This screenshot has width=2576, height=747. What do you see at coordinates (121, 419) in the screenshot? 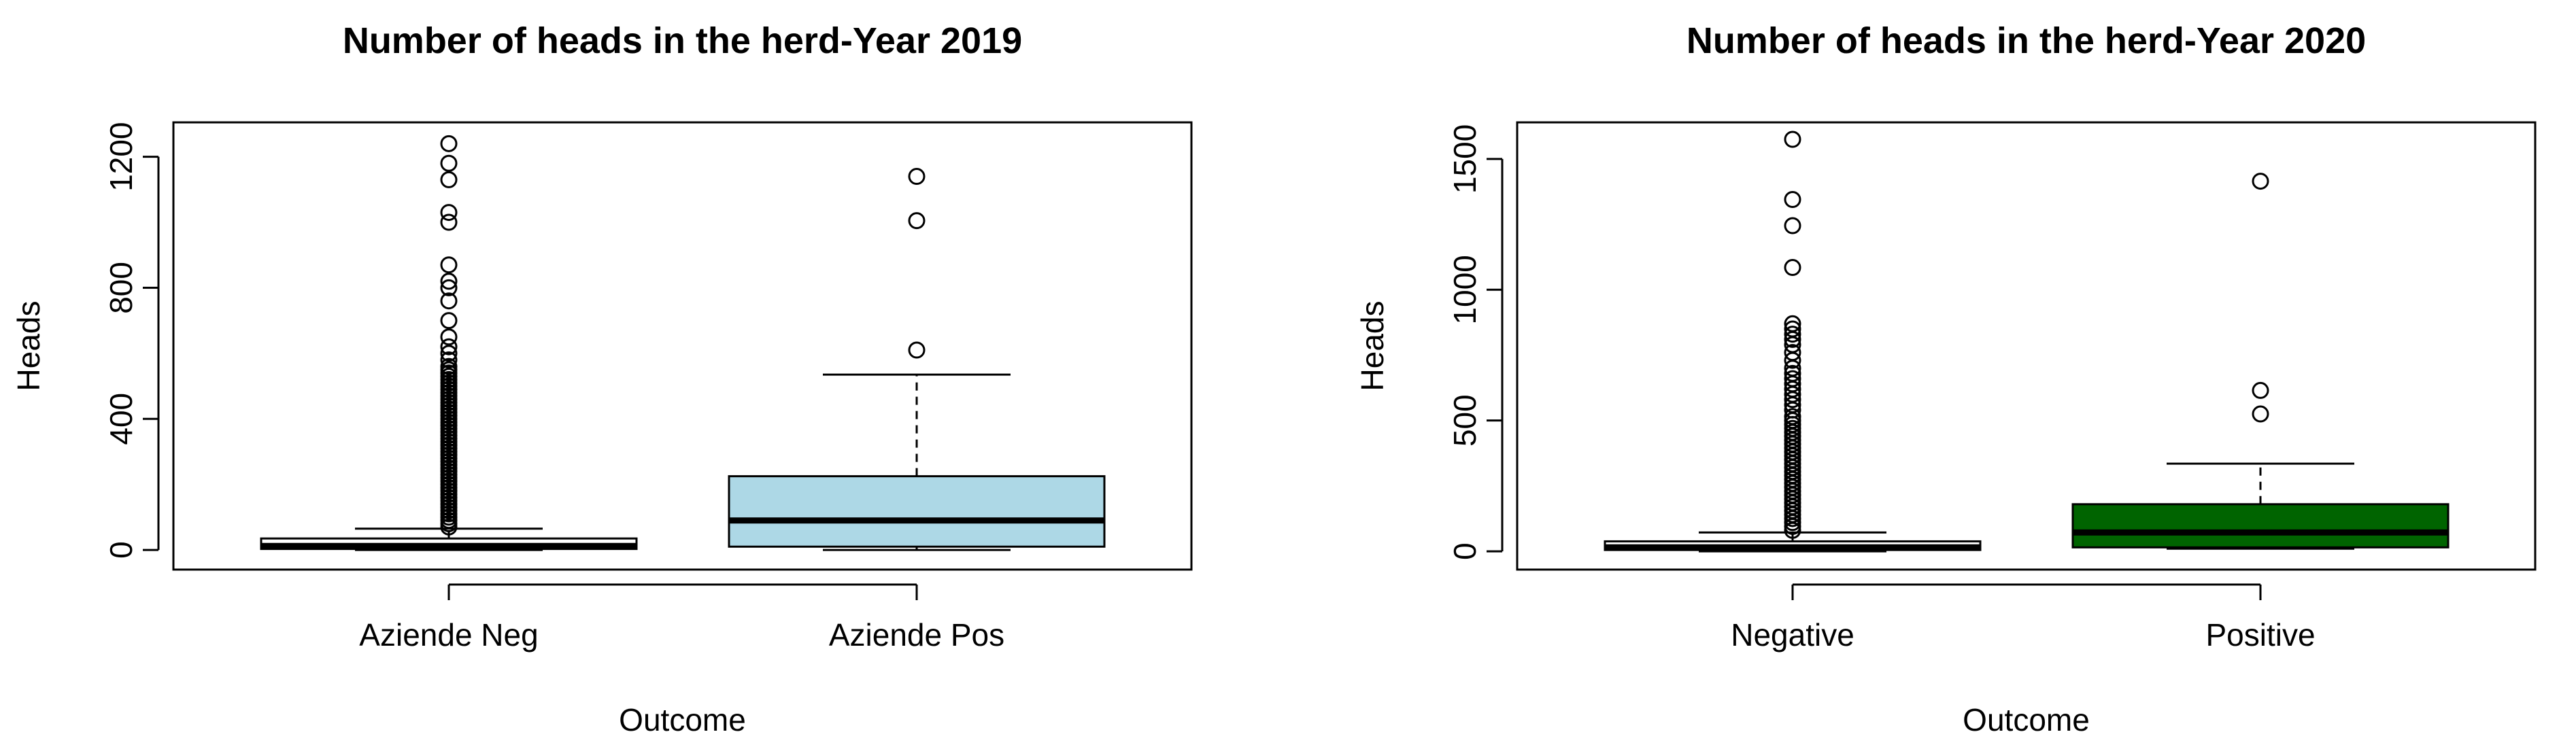
I see `y-tick-label: 400` at bounding box center [121, 419].